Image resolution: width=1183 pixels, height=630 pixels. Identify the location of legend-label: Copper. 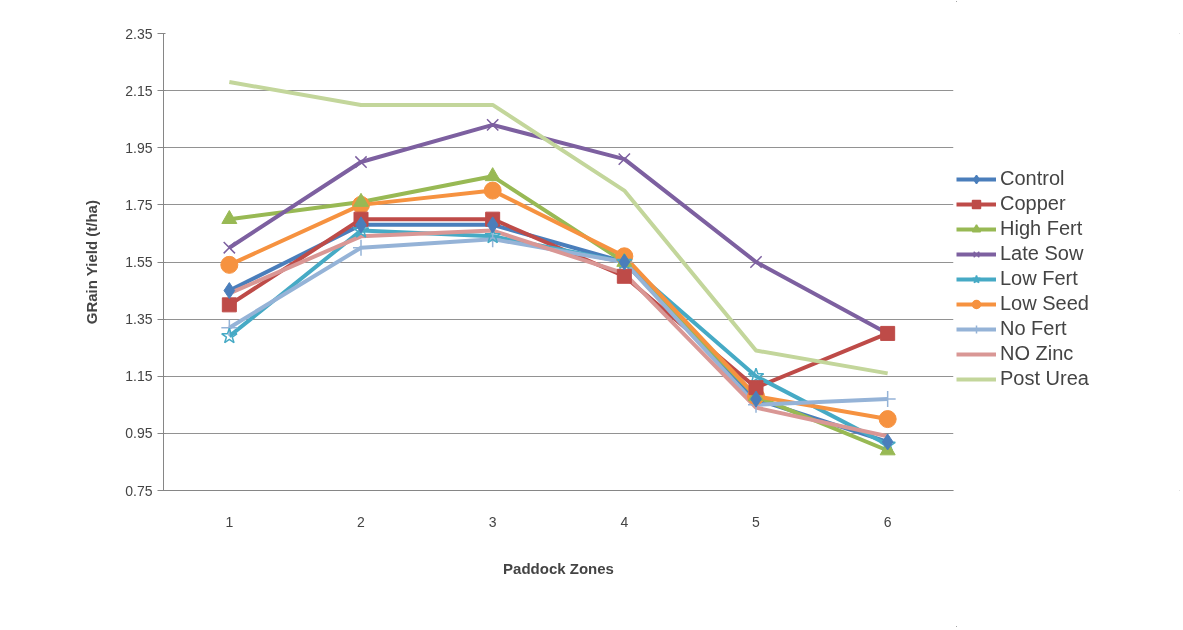
(1033, 203).